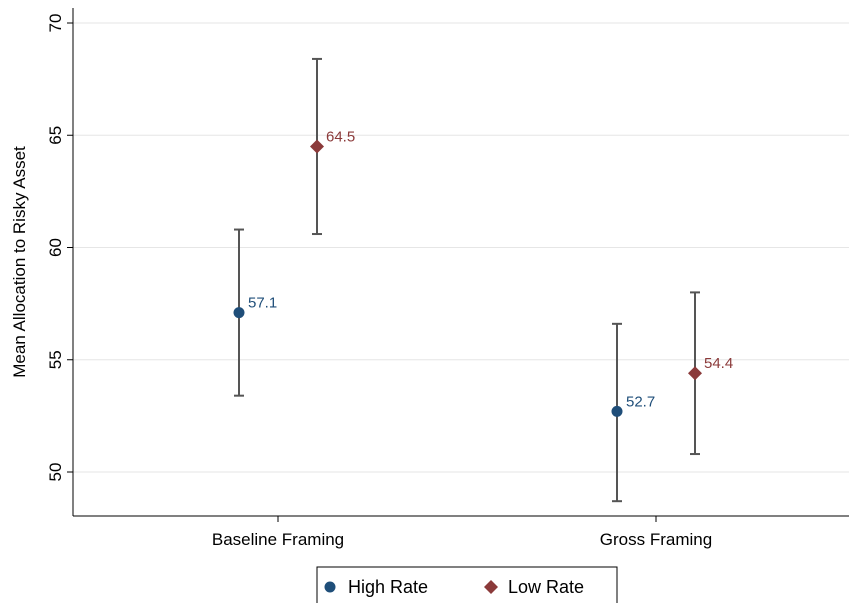  Describe the element at coordinates (388, 587) in the screenshot. I see `legend-label: High Rate` at that location.